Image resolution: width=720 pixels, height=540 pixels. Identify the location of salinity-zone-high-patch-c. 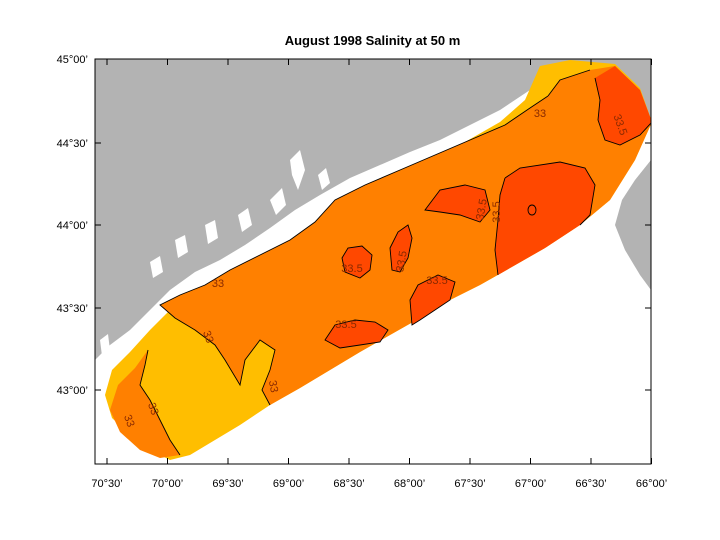
(432, 300).